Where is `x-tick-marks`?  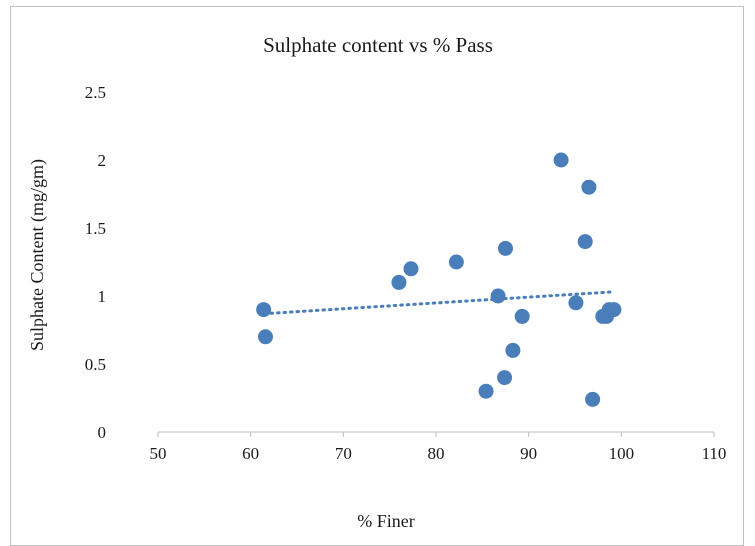
x-tick-marks is located at coordinates (436, 434).